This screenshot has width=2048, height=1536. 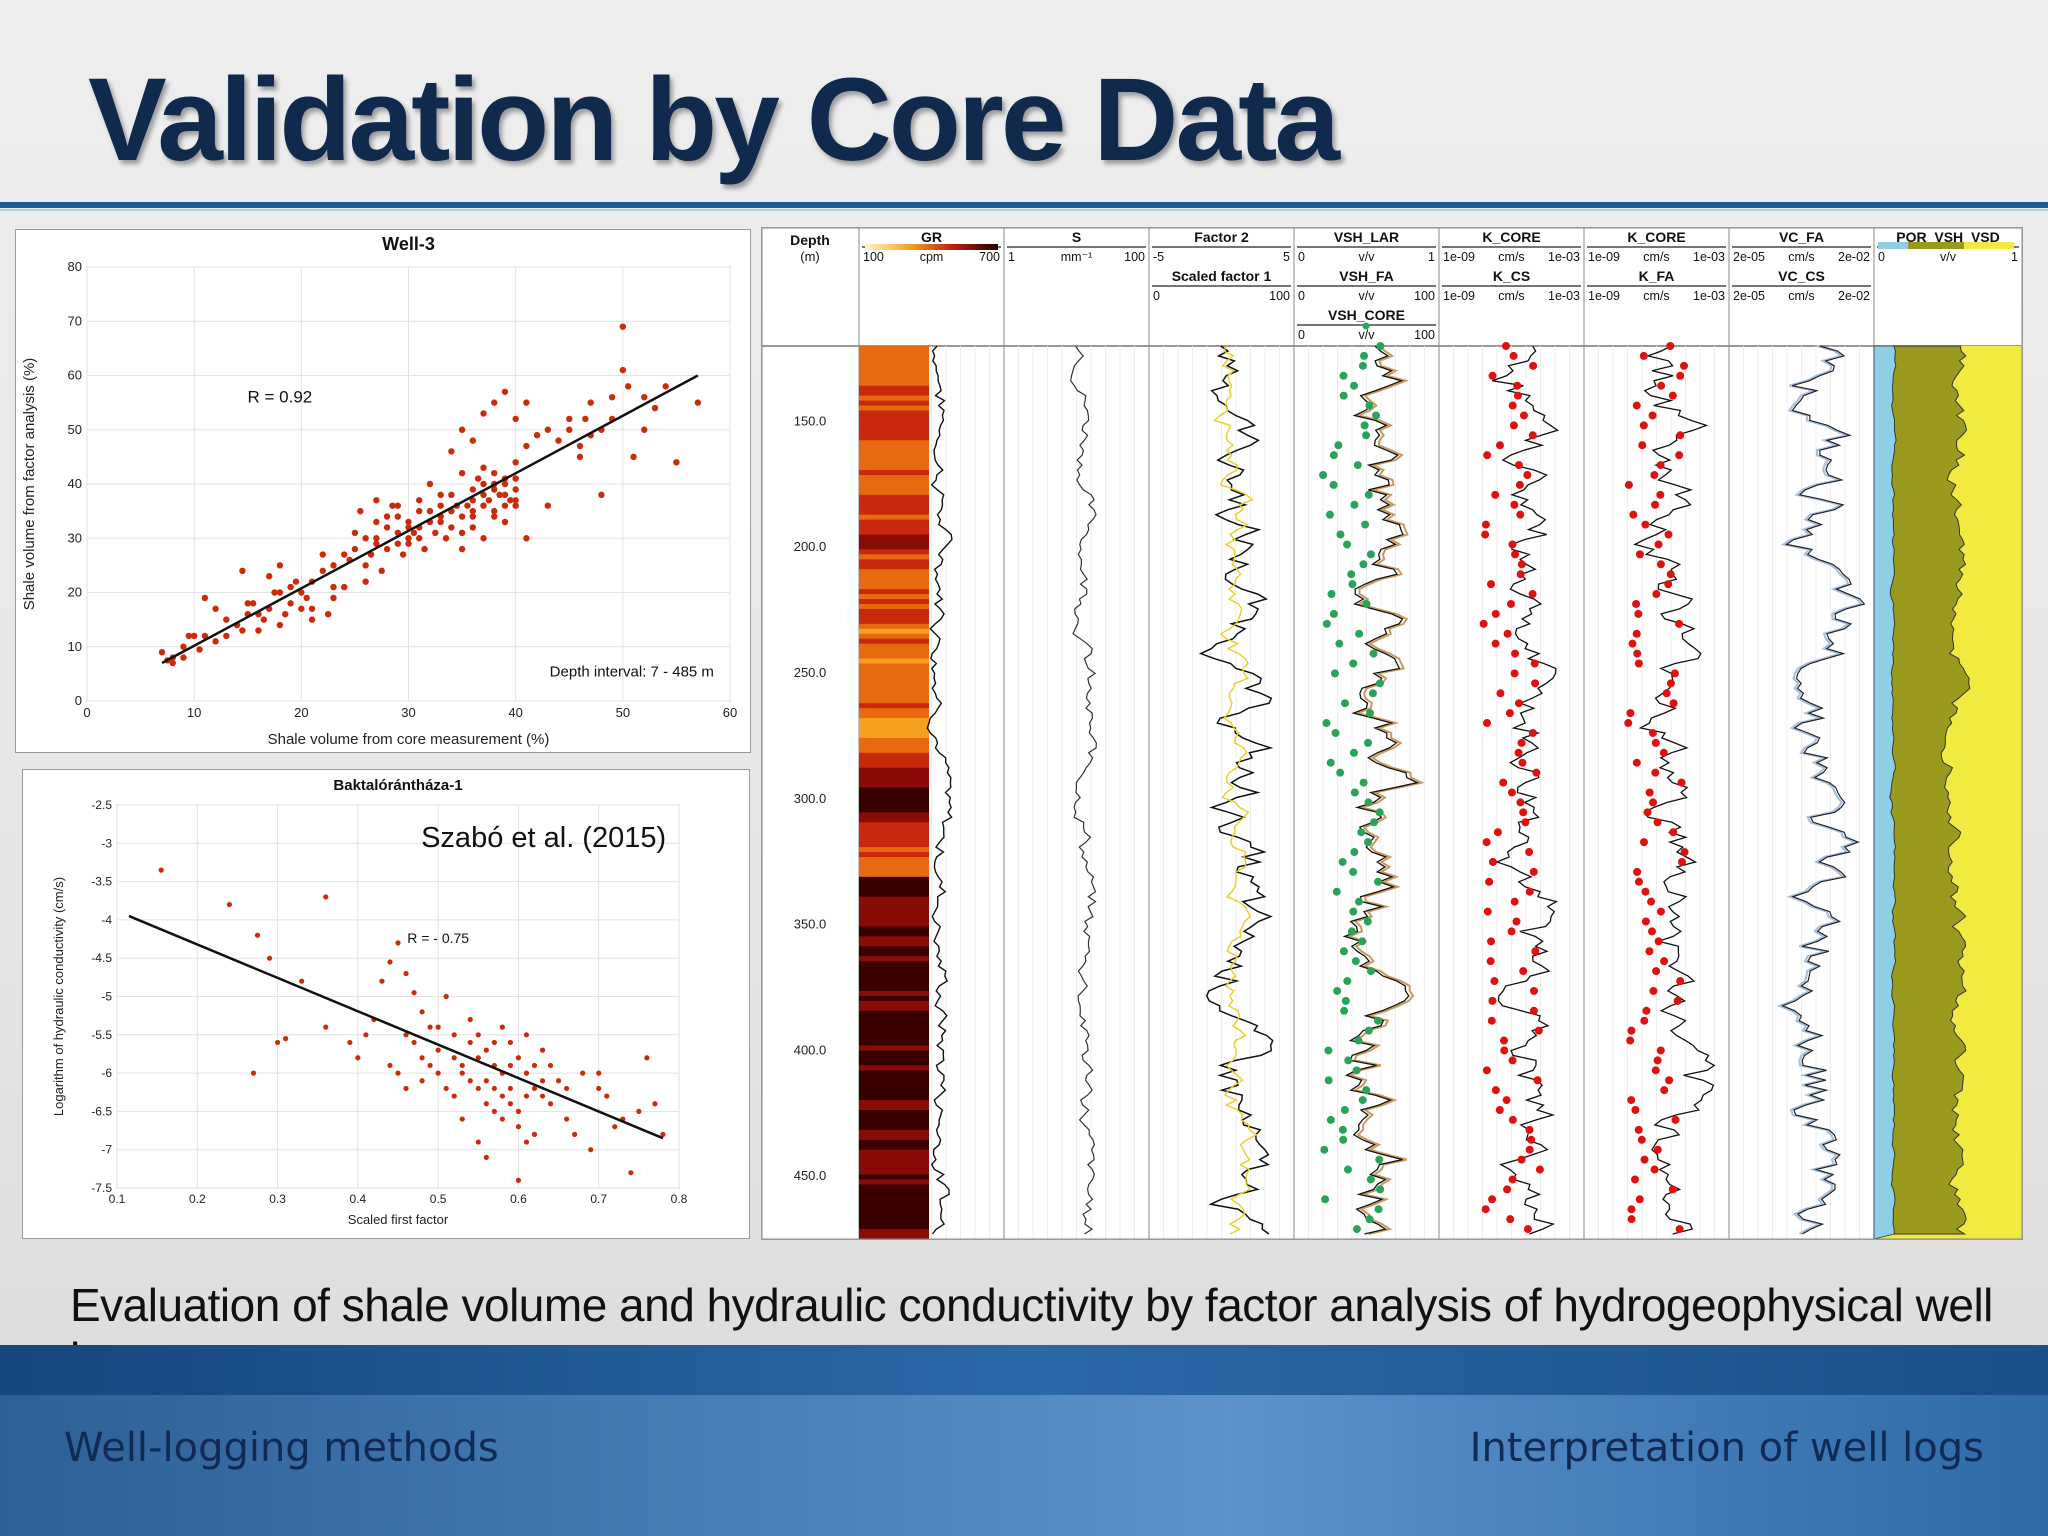 I want to click on depth-unit: (m), so click(x=810, y=256).